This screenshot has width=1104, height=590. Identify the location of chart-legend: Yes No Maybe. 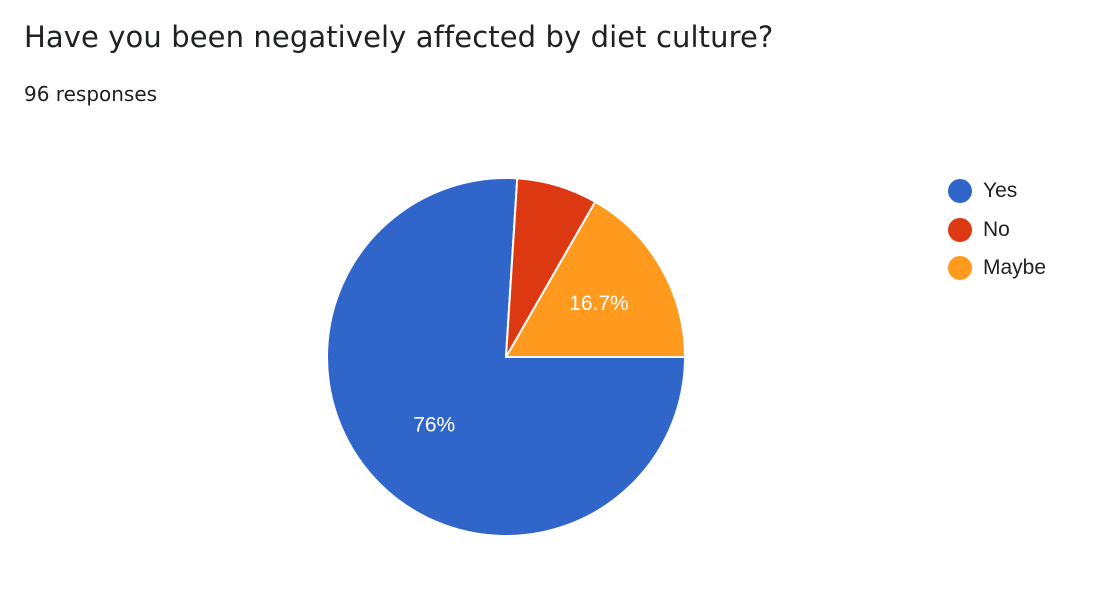
(997, 230).